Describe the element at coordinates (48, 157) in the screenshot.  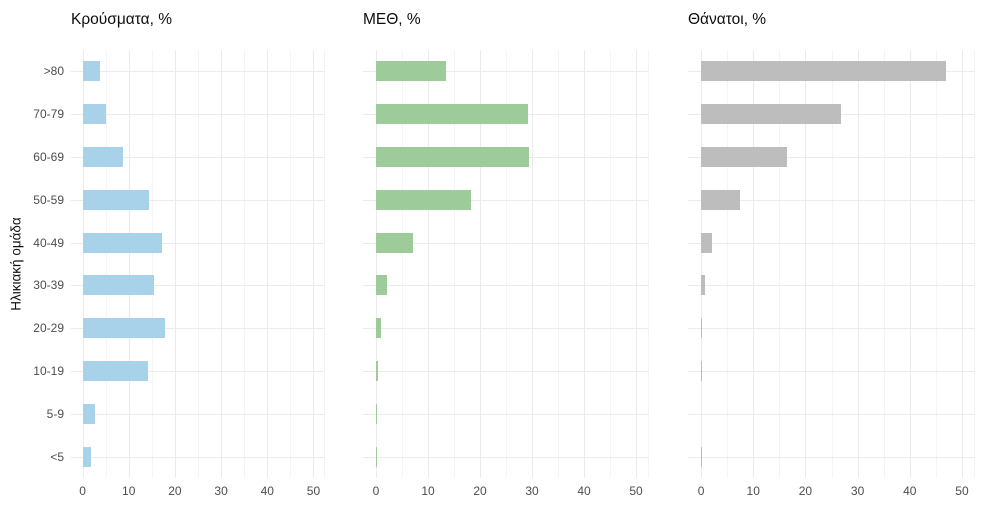
I see `y-tick-label: 60-69` at that location.